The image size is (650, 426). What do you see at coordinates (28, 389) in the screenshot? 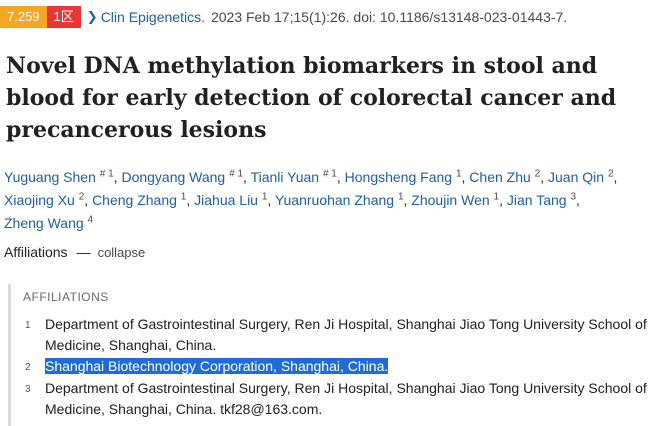
I see `affiliation-number: 3` at bounding box center [28, 389].